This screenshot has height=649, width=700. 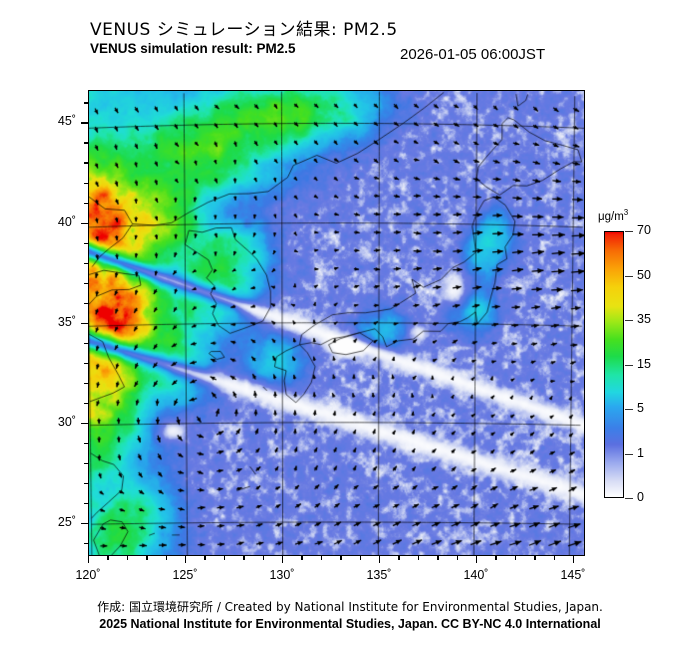 What do you see at coordinates (66, 521) in the screenshot?
I see `y-axis-label: 25˚` at bounding box center [66, 521].